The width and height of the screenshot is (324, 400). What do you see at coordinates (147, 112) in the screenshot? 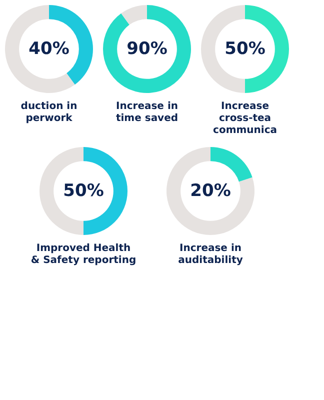
I see `text: Increase in time saved` at bounding box center [147, 112].